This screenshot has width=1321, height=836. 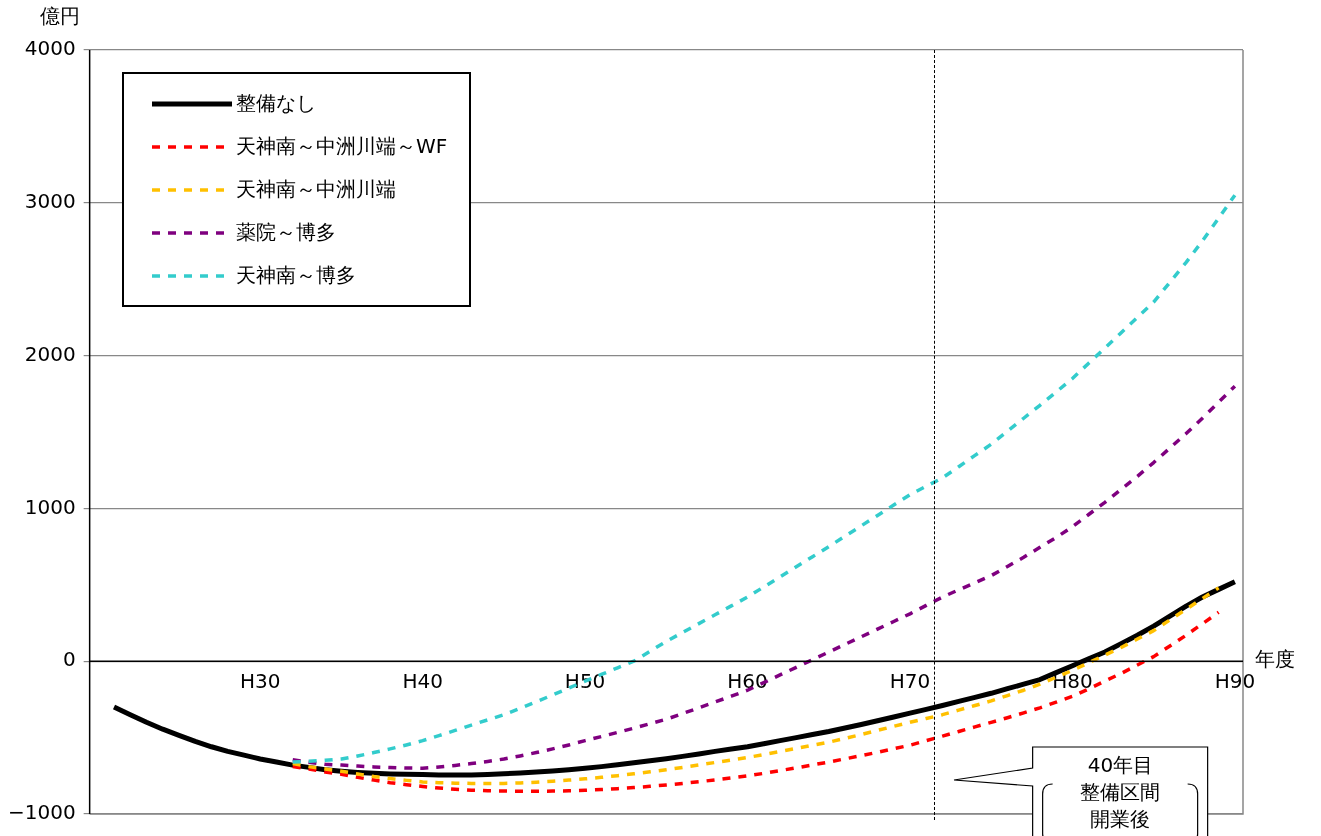 What do you see at coordinates (1120, 765) in the screenshot?
I see `annotation: 40年目` at bounding box center [1120, 765].